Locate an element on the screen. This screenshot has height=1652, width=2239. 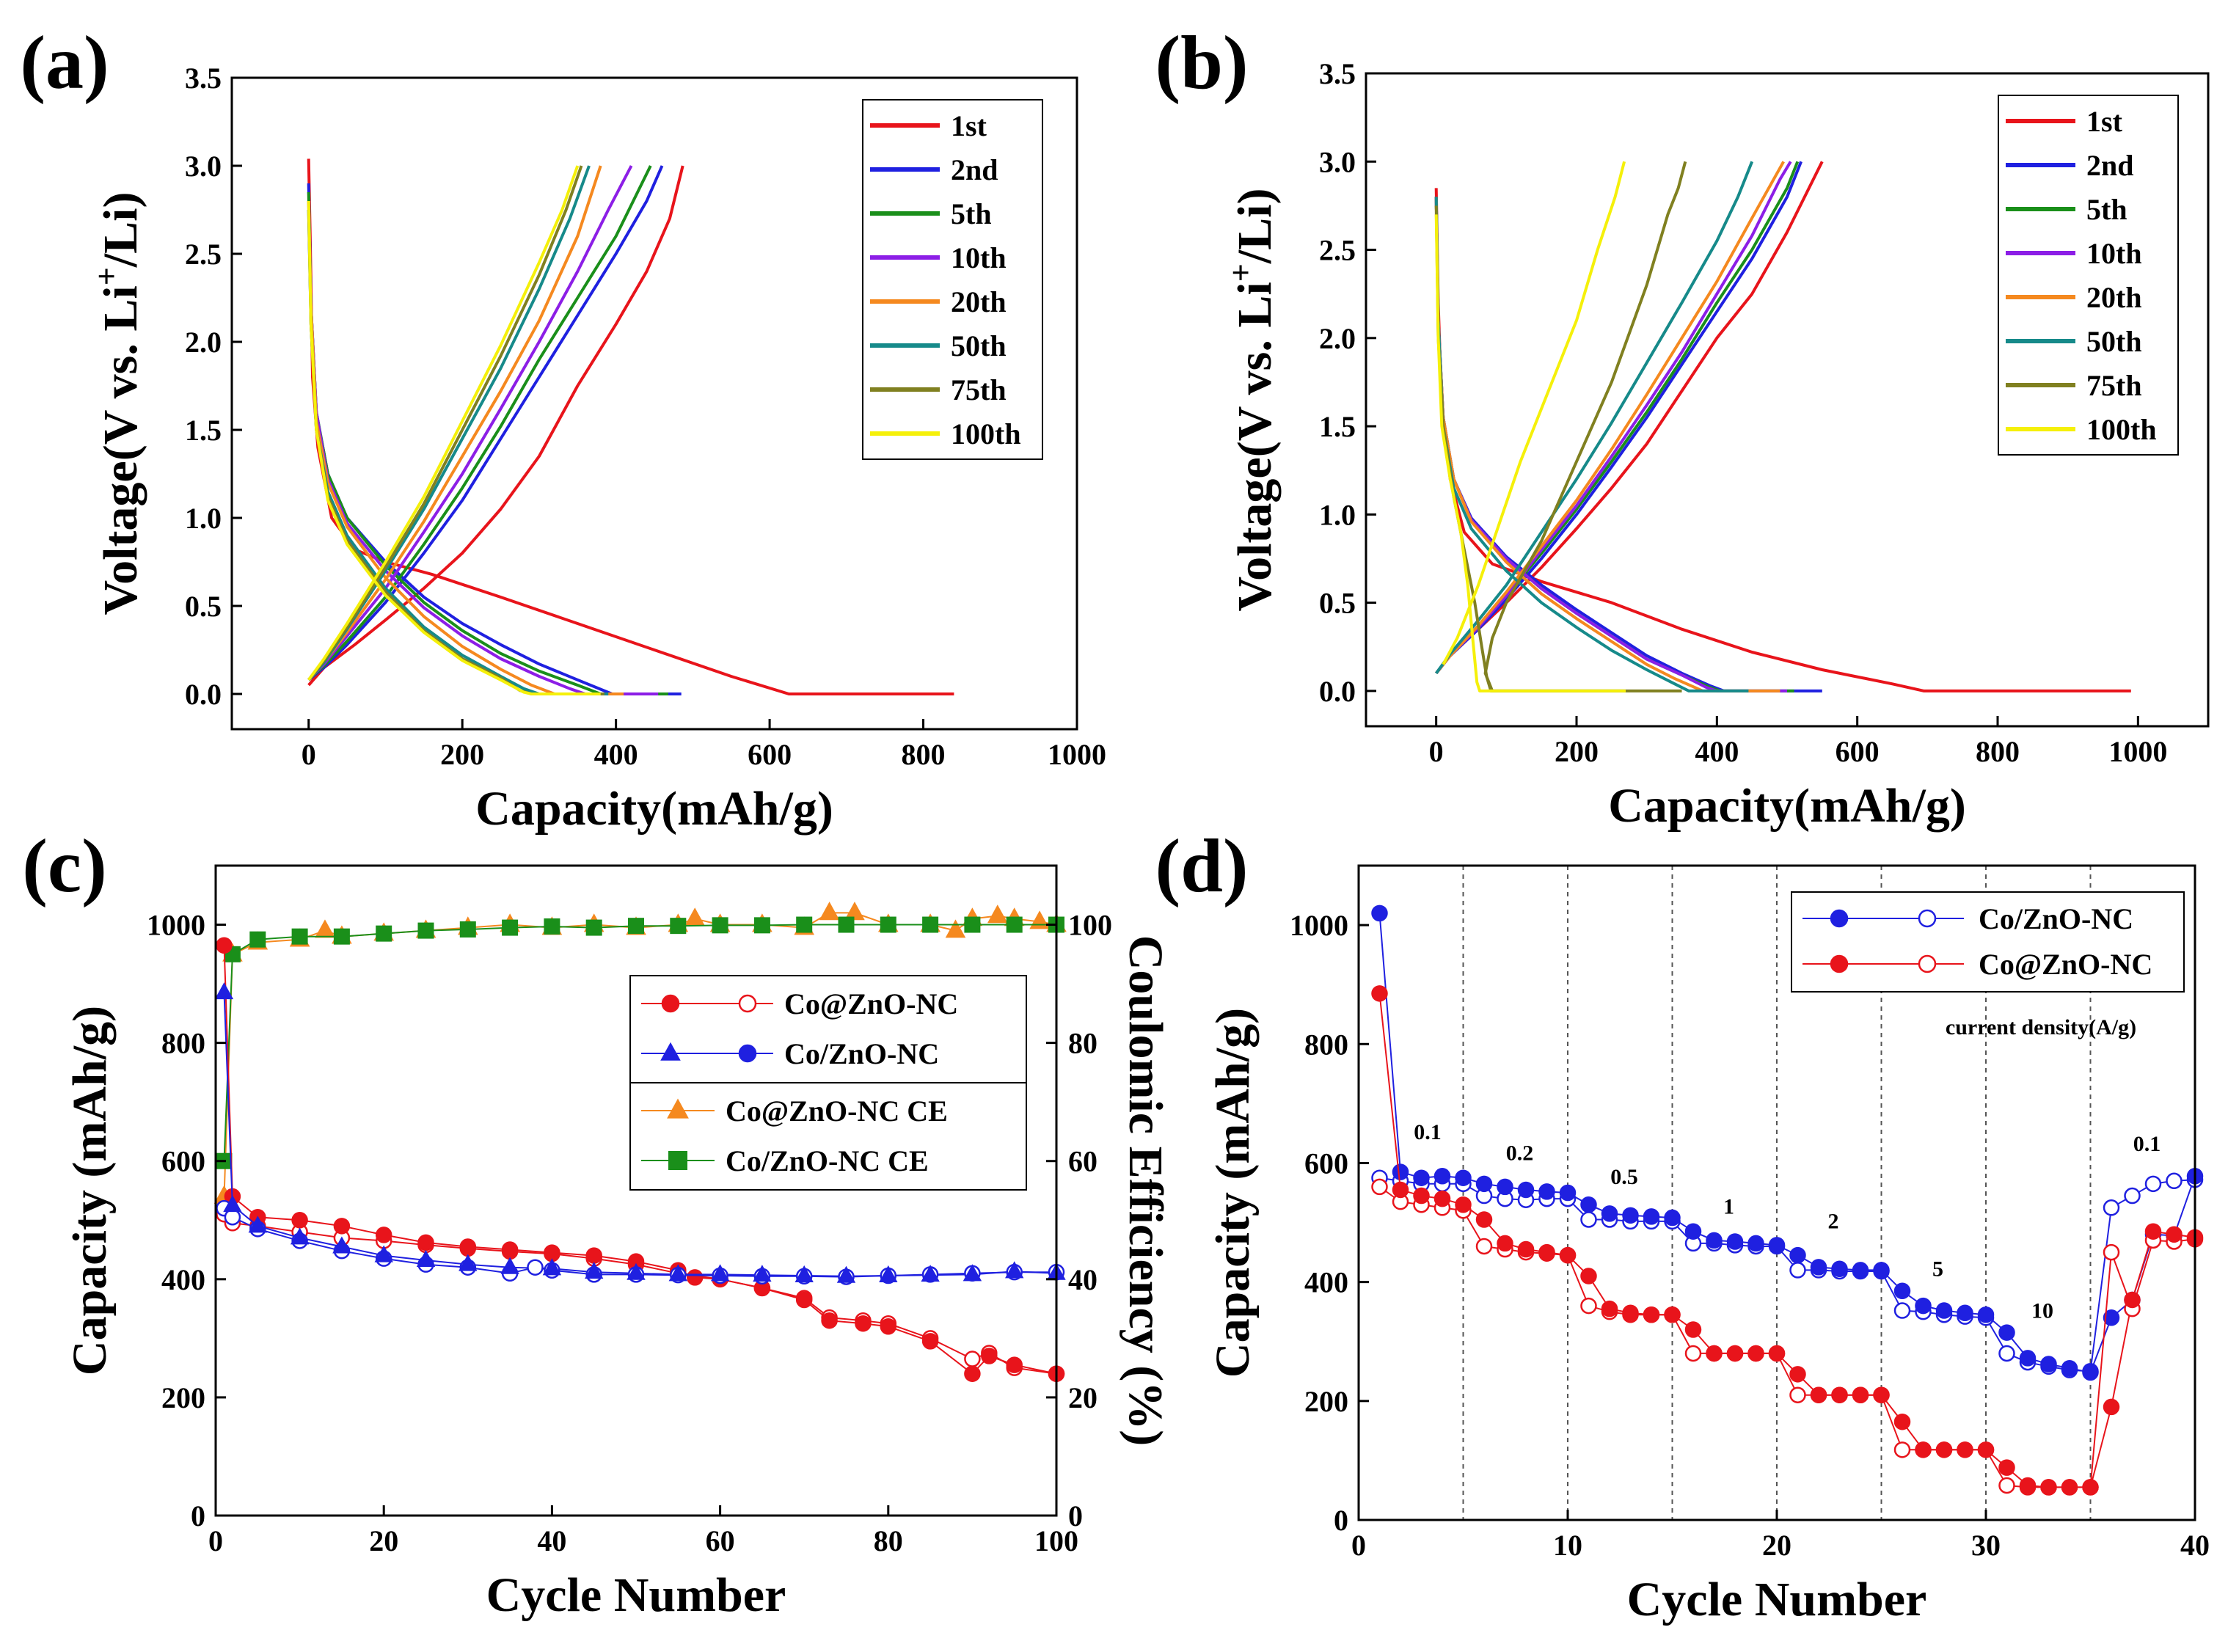
y-tick-label: 3.0 is located at coordinates (1337, 161).